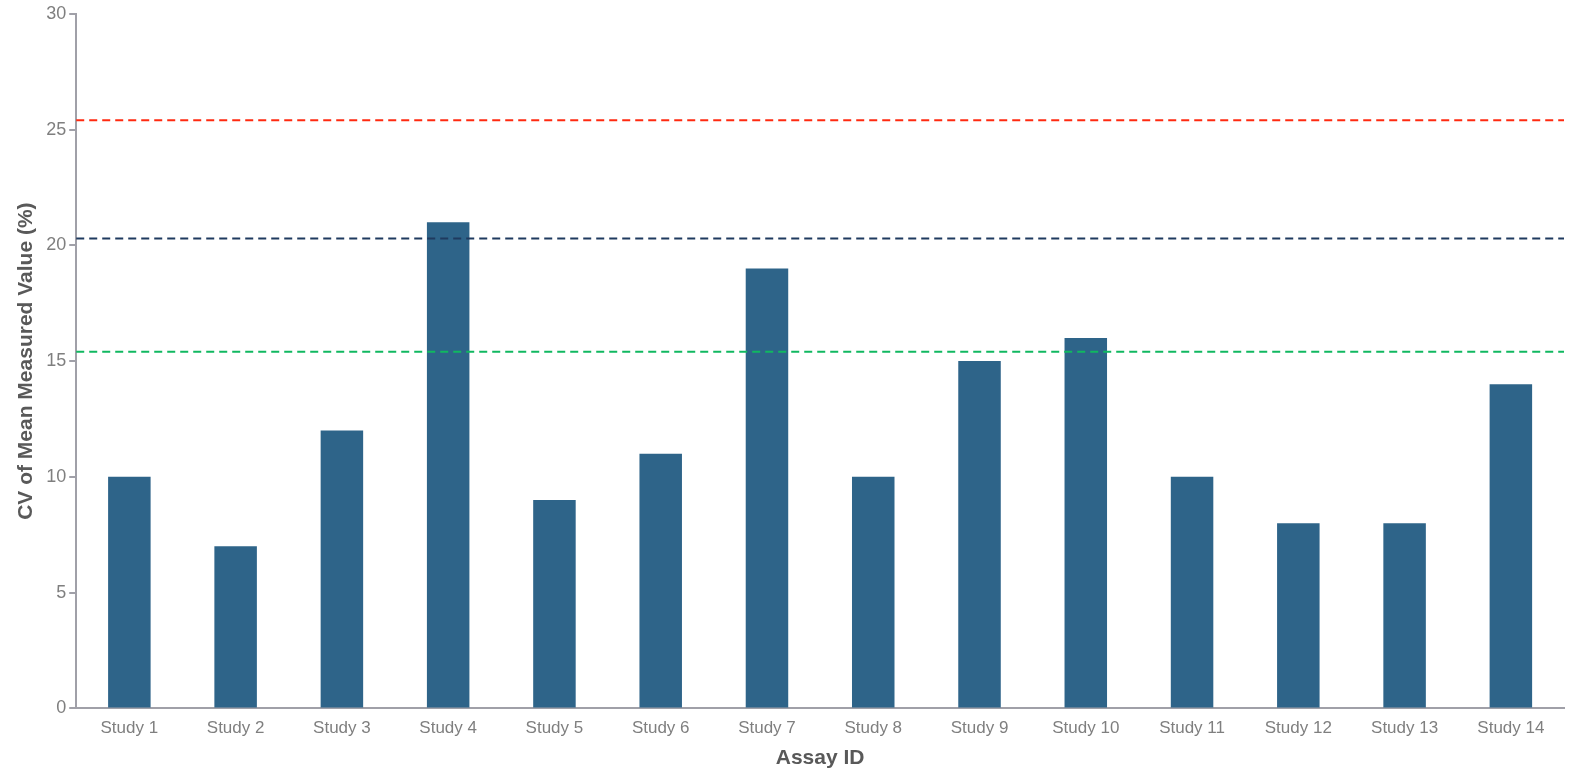 This screenshot has width=1574, height=779. What do you see at coordinates (554, 728) in the screenshot?
I see `x-tick-label: Study 5` at bounding box center [554, 728].